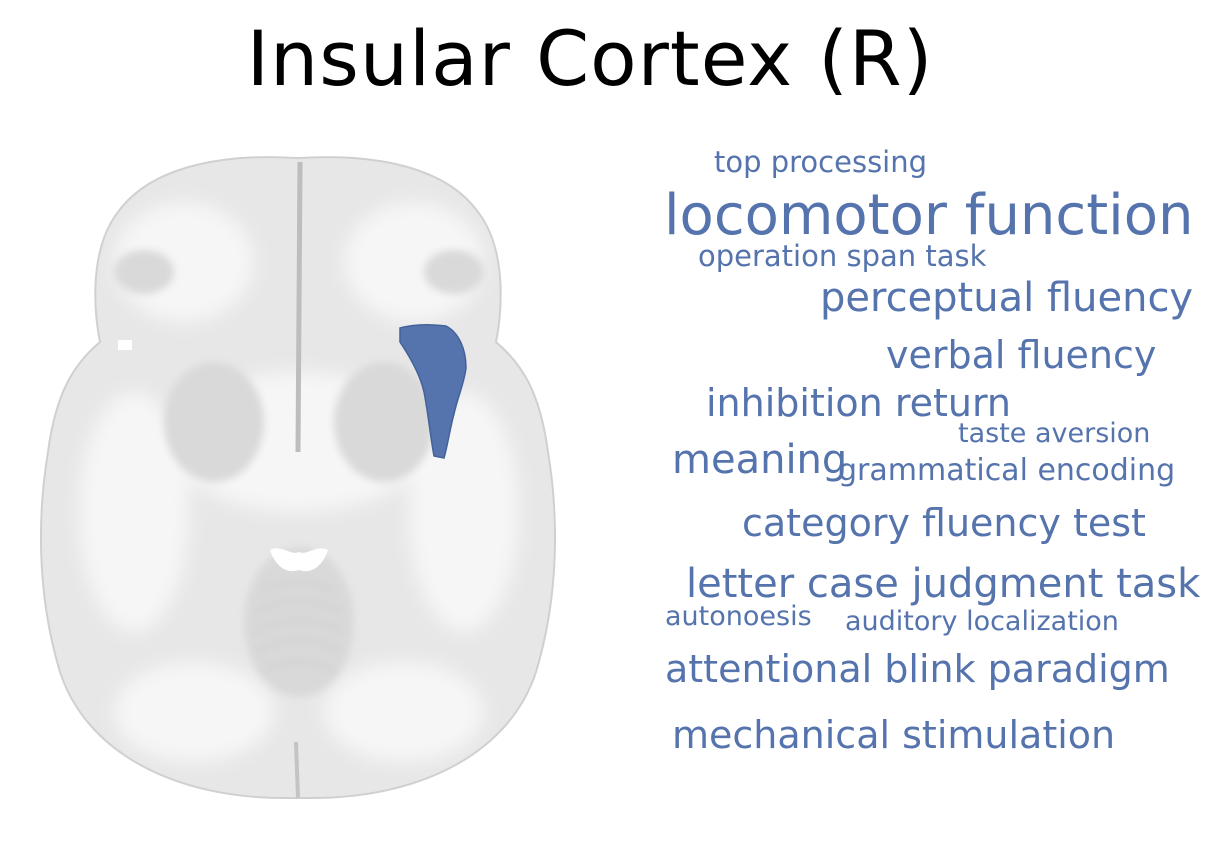  What do you see at coordinates (1007, 298) in the screenshot?
I see `term-label: perceptual fluency` at bounding box center [1007, 298].